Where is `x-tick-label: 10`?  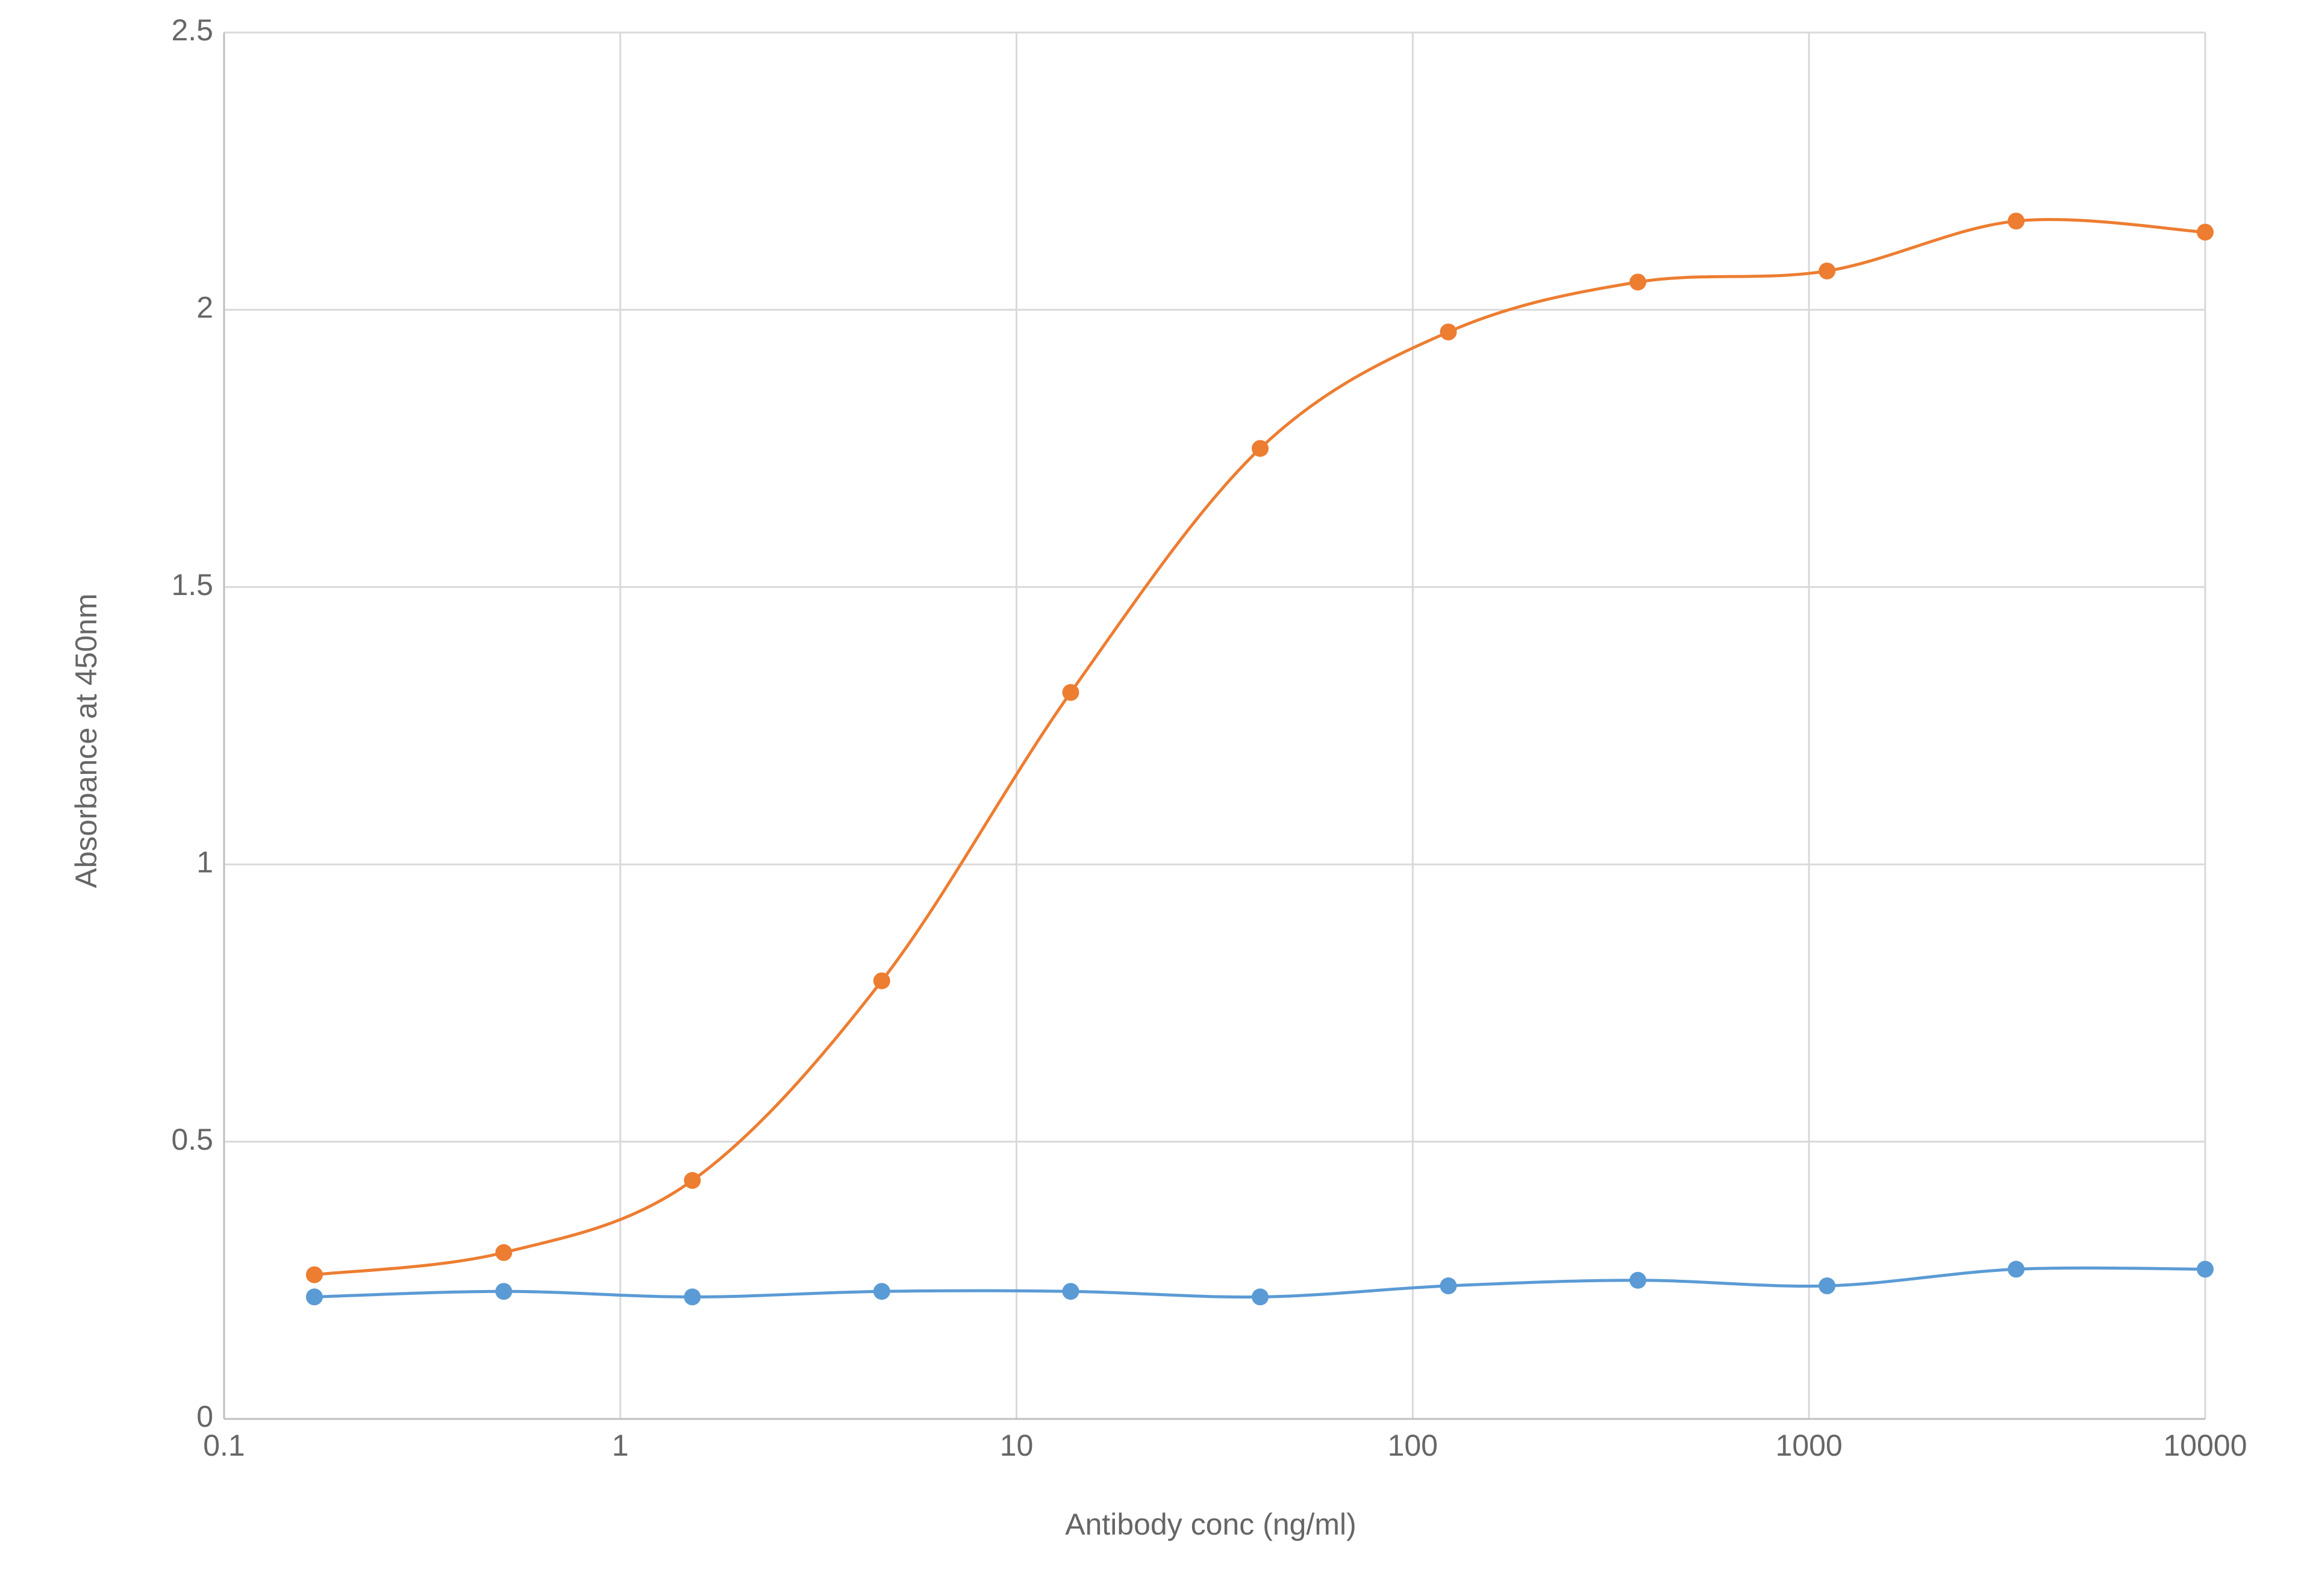 x-tick-label: 10 is located at coordinates (1017, 1445).